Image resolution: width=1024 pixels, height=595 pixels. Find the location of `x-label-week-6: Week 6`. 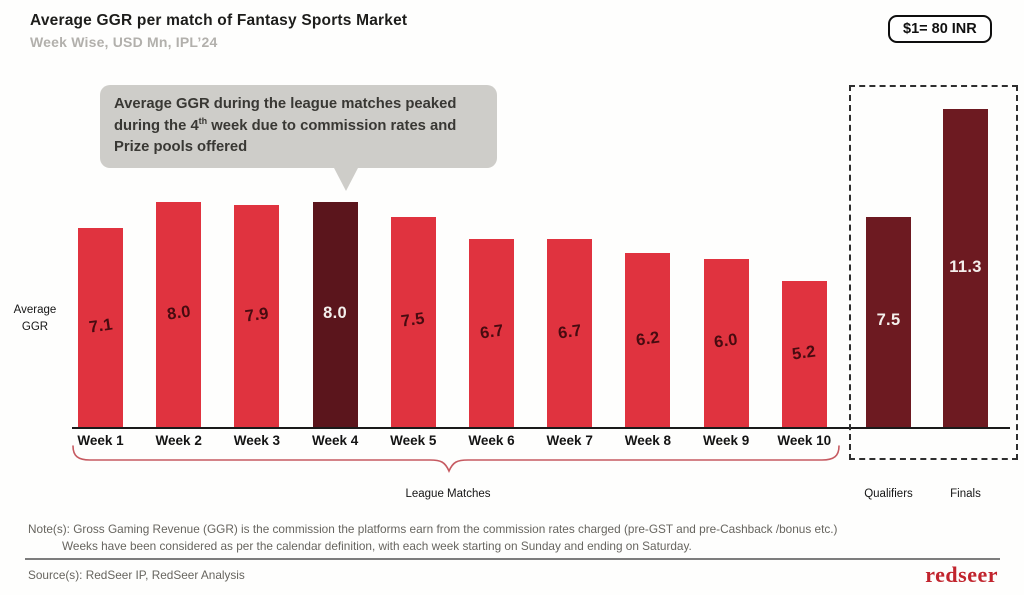

x-label-week-6: Week 6 is located at coordinates (491, 440).